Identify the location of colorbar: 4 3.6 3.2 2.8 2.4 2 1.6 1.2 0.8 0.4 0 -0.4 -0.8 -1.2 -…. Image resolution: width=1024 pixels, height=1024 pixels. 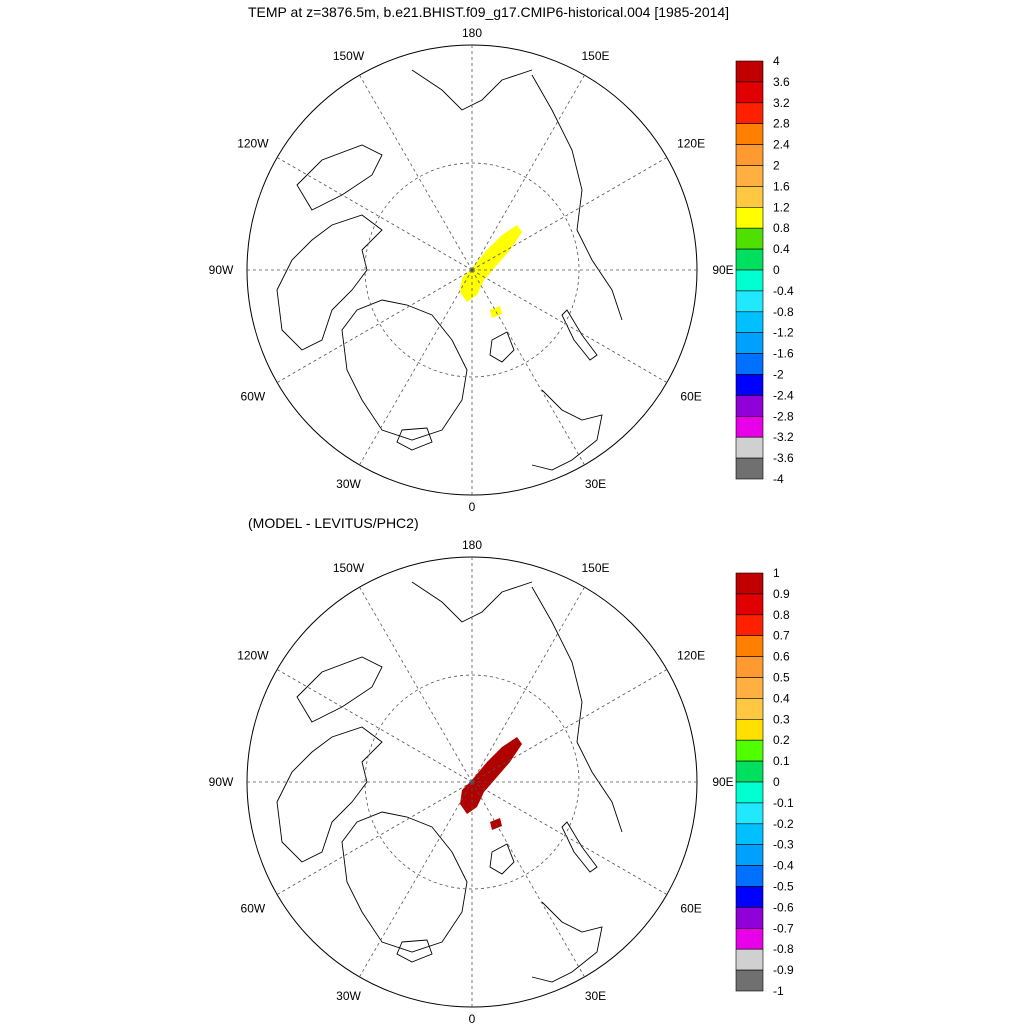
(764, 270).